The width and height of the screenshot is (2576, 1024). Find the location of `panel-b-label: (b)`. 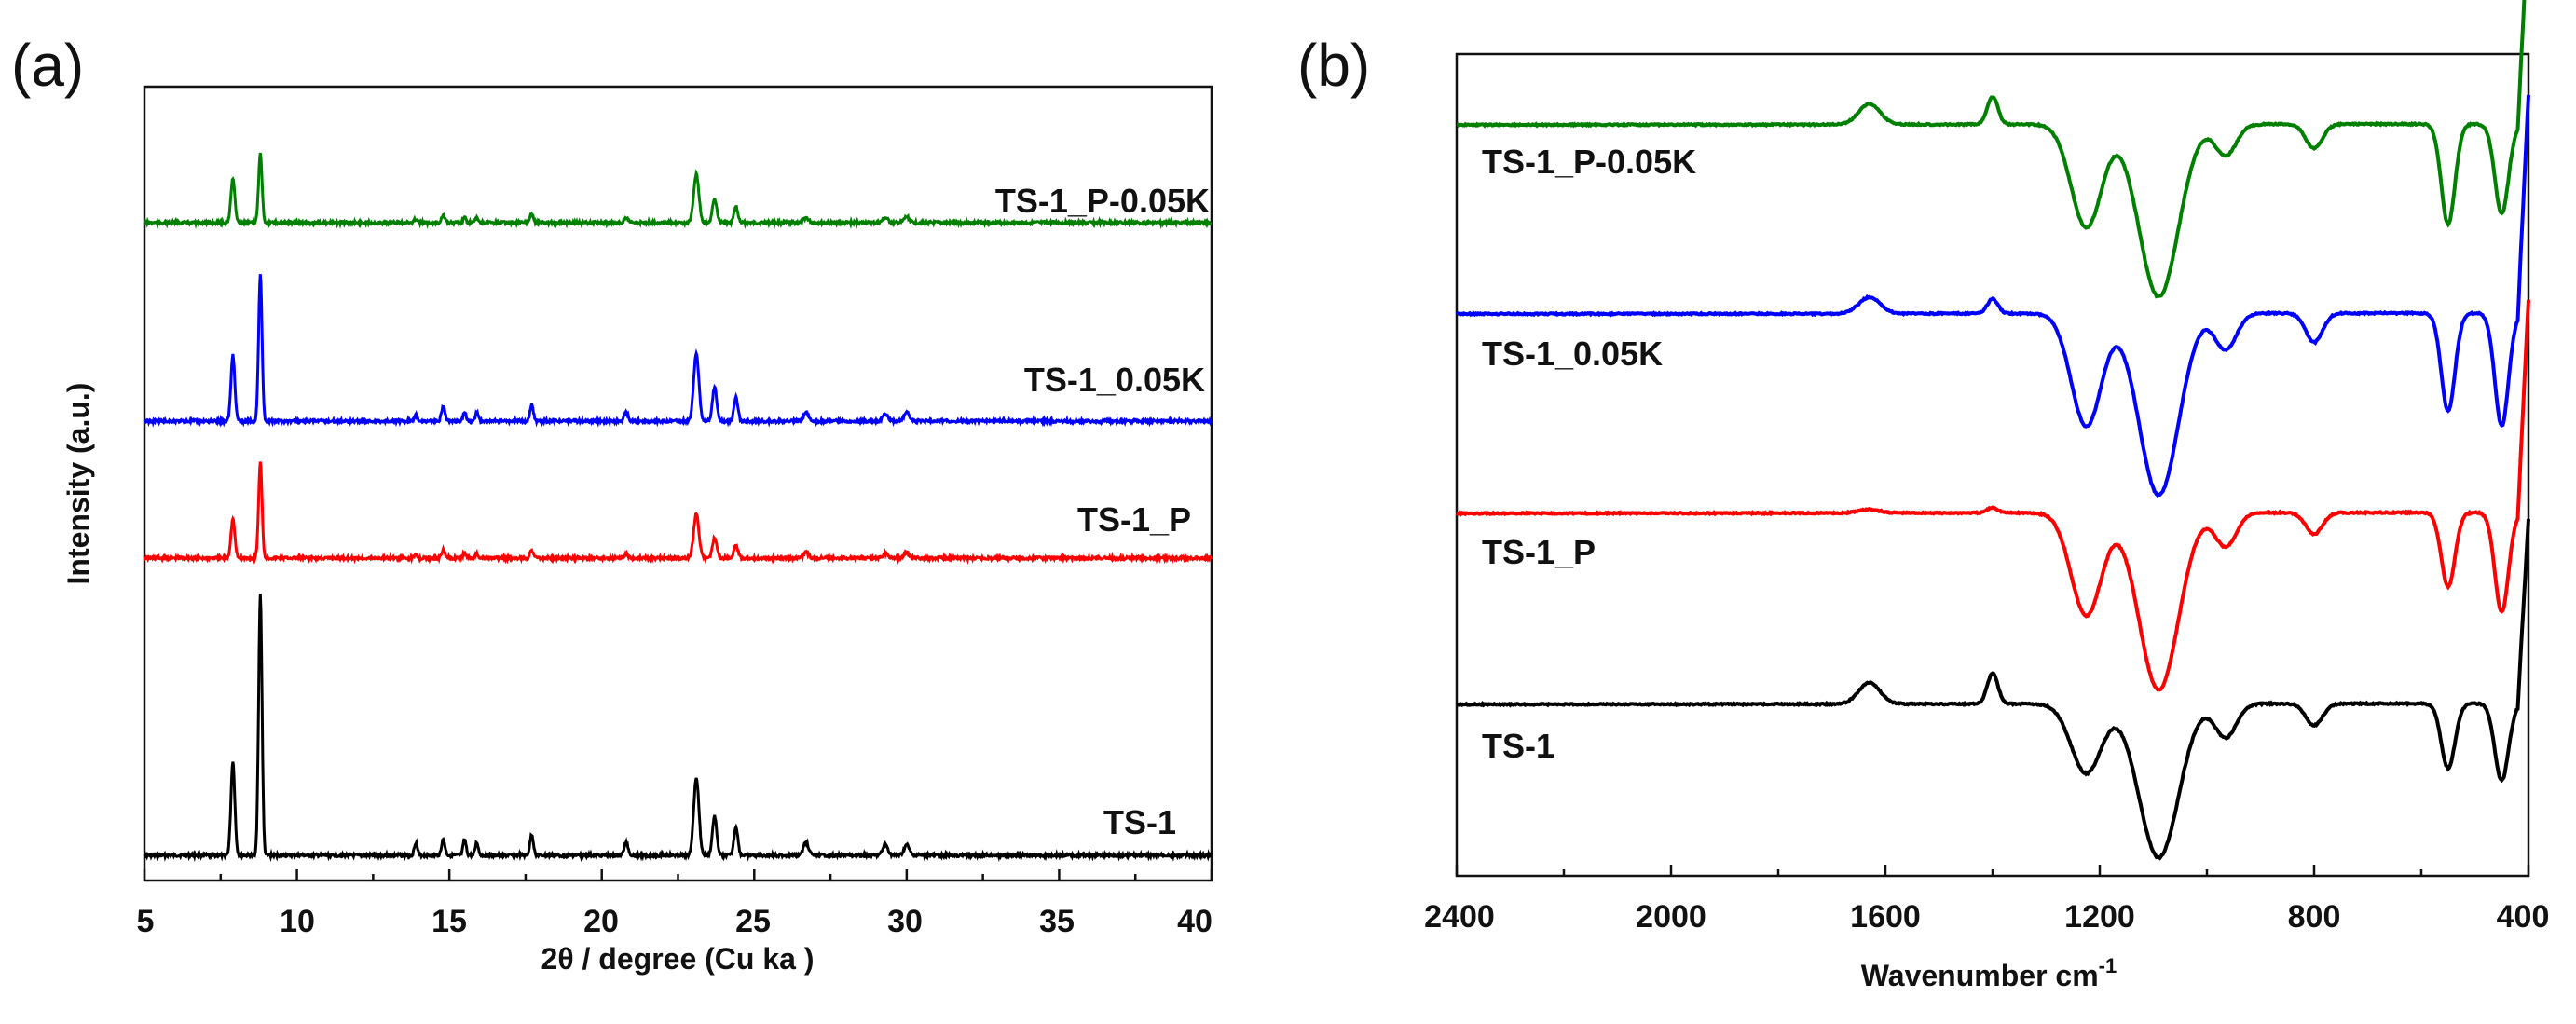

panel-b-label: (b) is located at coordinates (1333, 65).